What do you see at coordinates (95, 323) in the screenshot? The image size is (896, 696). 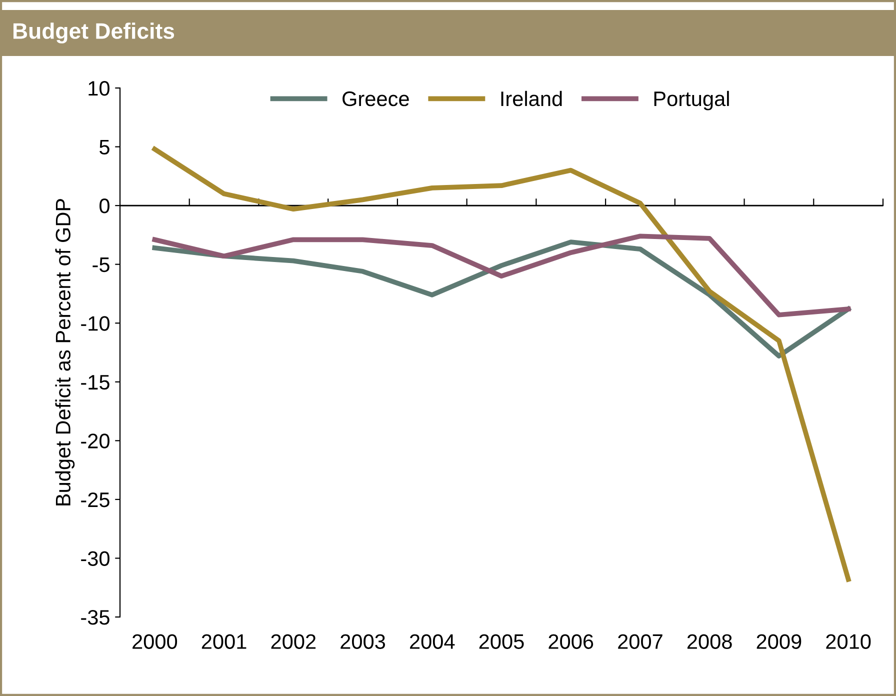 I see `y-tick-label: -10` at bounding box center [95, 323].